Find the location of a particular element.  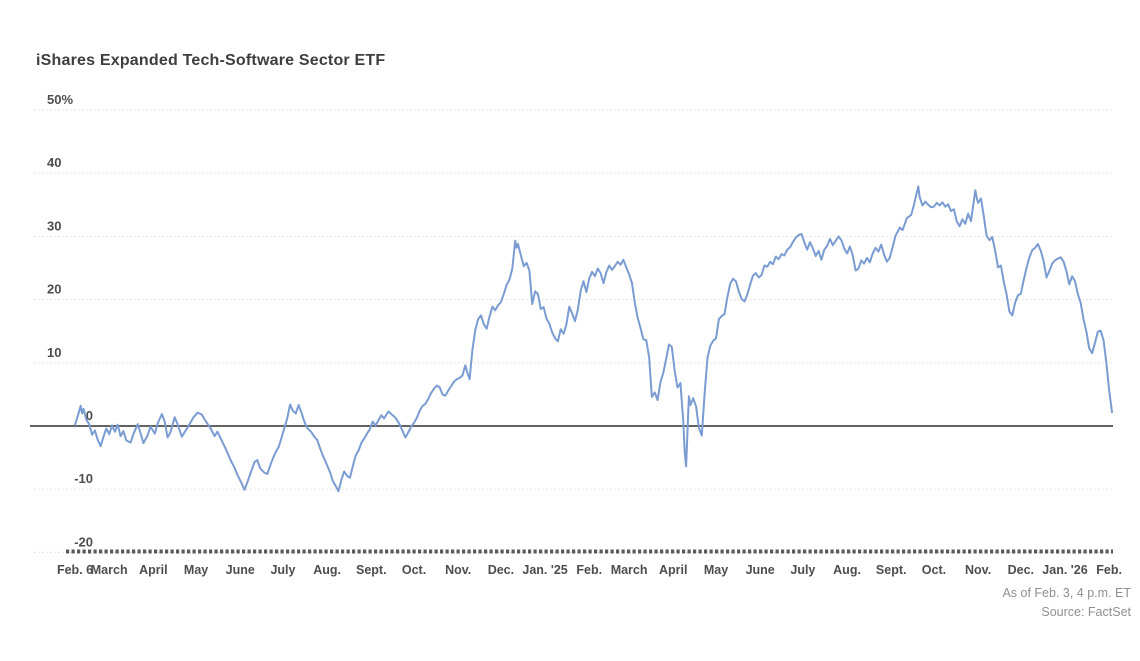

x-axis-label-18: Aug. is located at coordinates (847, 570).